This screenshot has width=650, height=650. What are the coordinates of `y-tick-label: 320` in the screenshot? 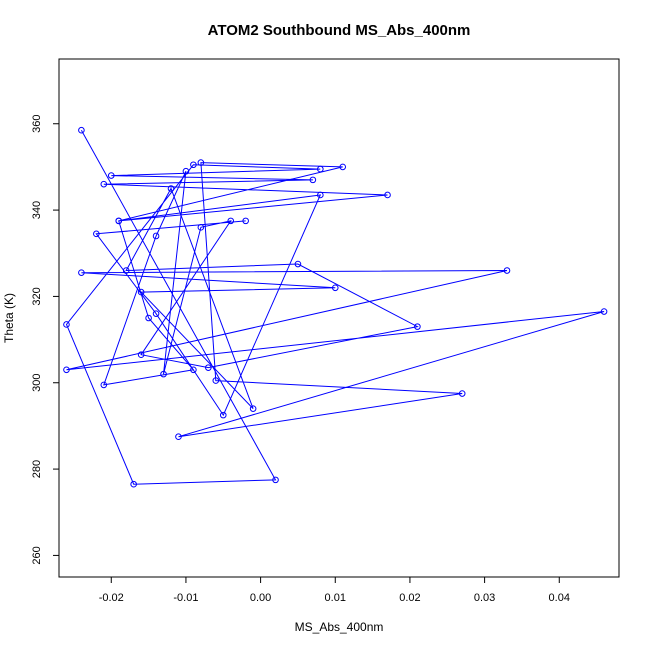 It's located at (37, 296).